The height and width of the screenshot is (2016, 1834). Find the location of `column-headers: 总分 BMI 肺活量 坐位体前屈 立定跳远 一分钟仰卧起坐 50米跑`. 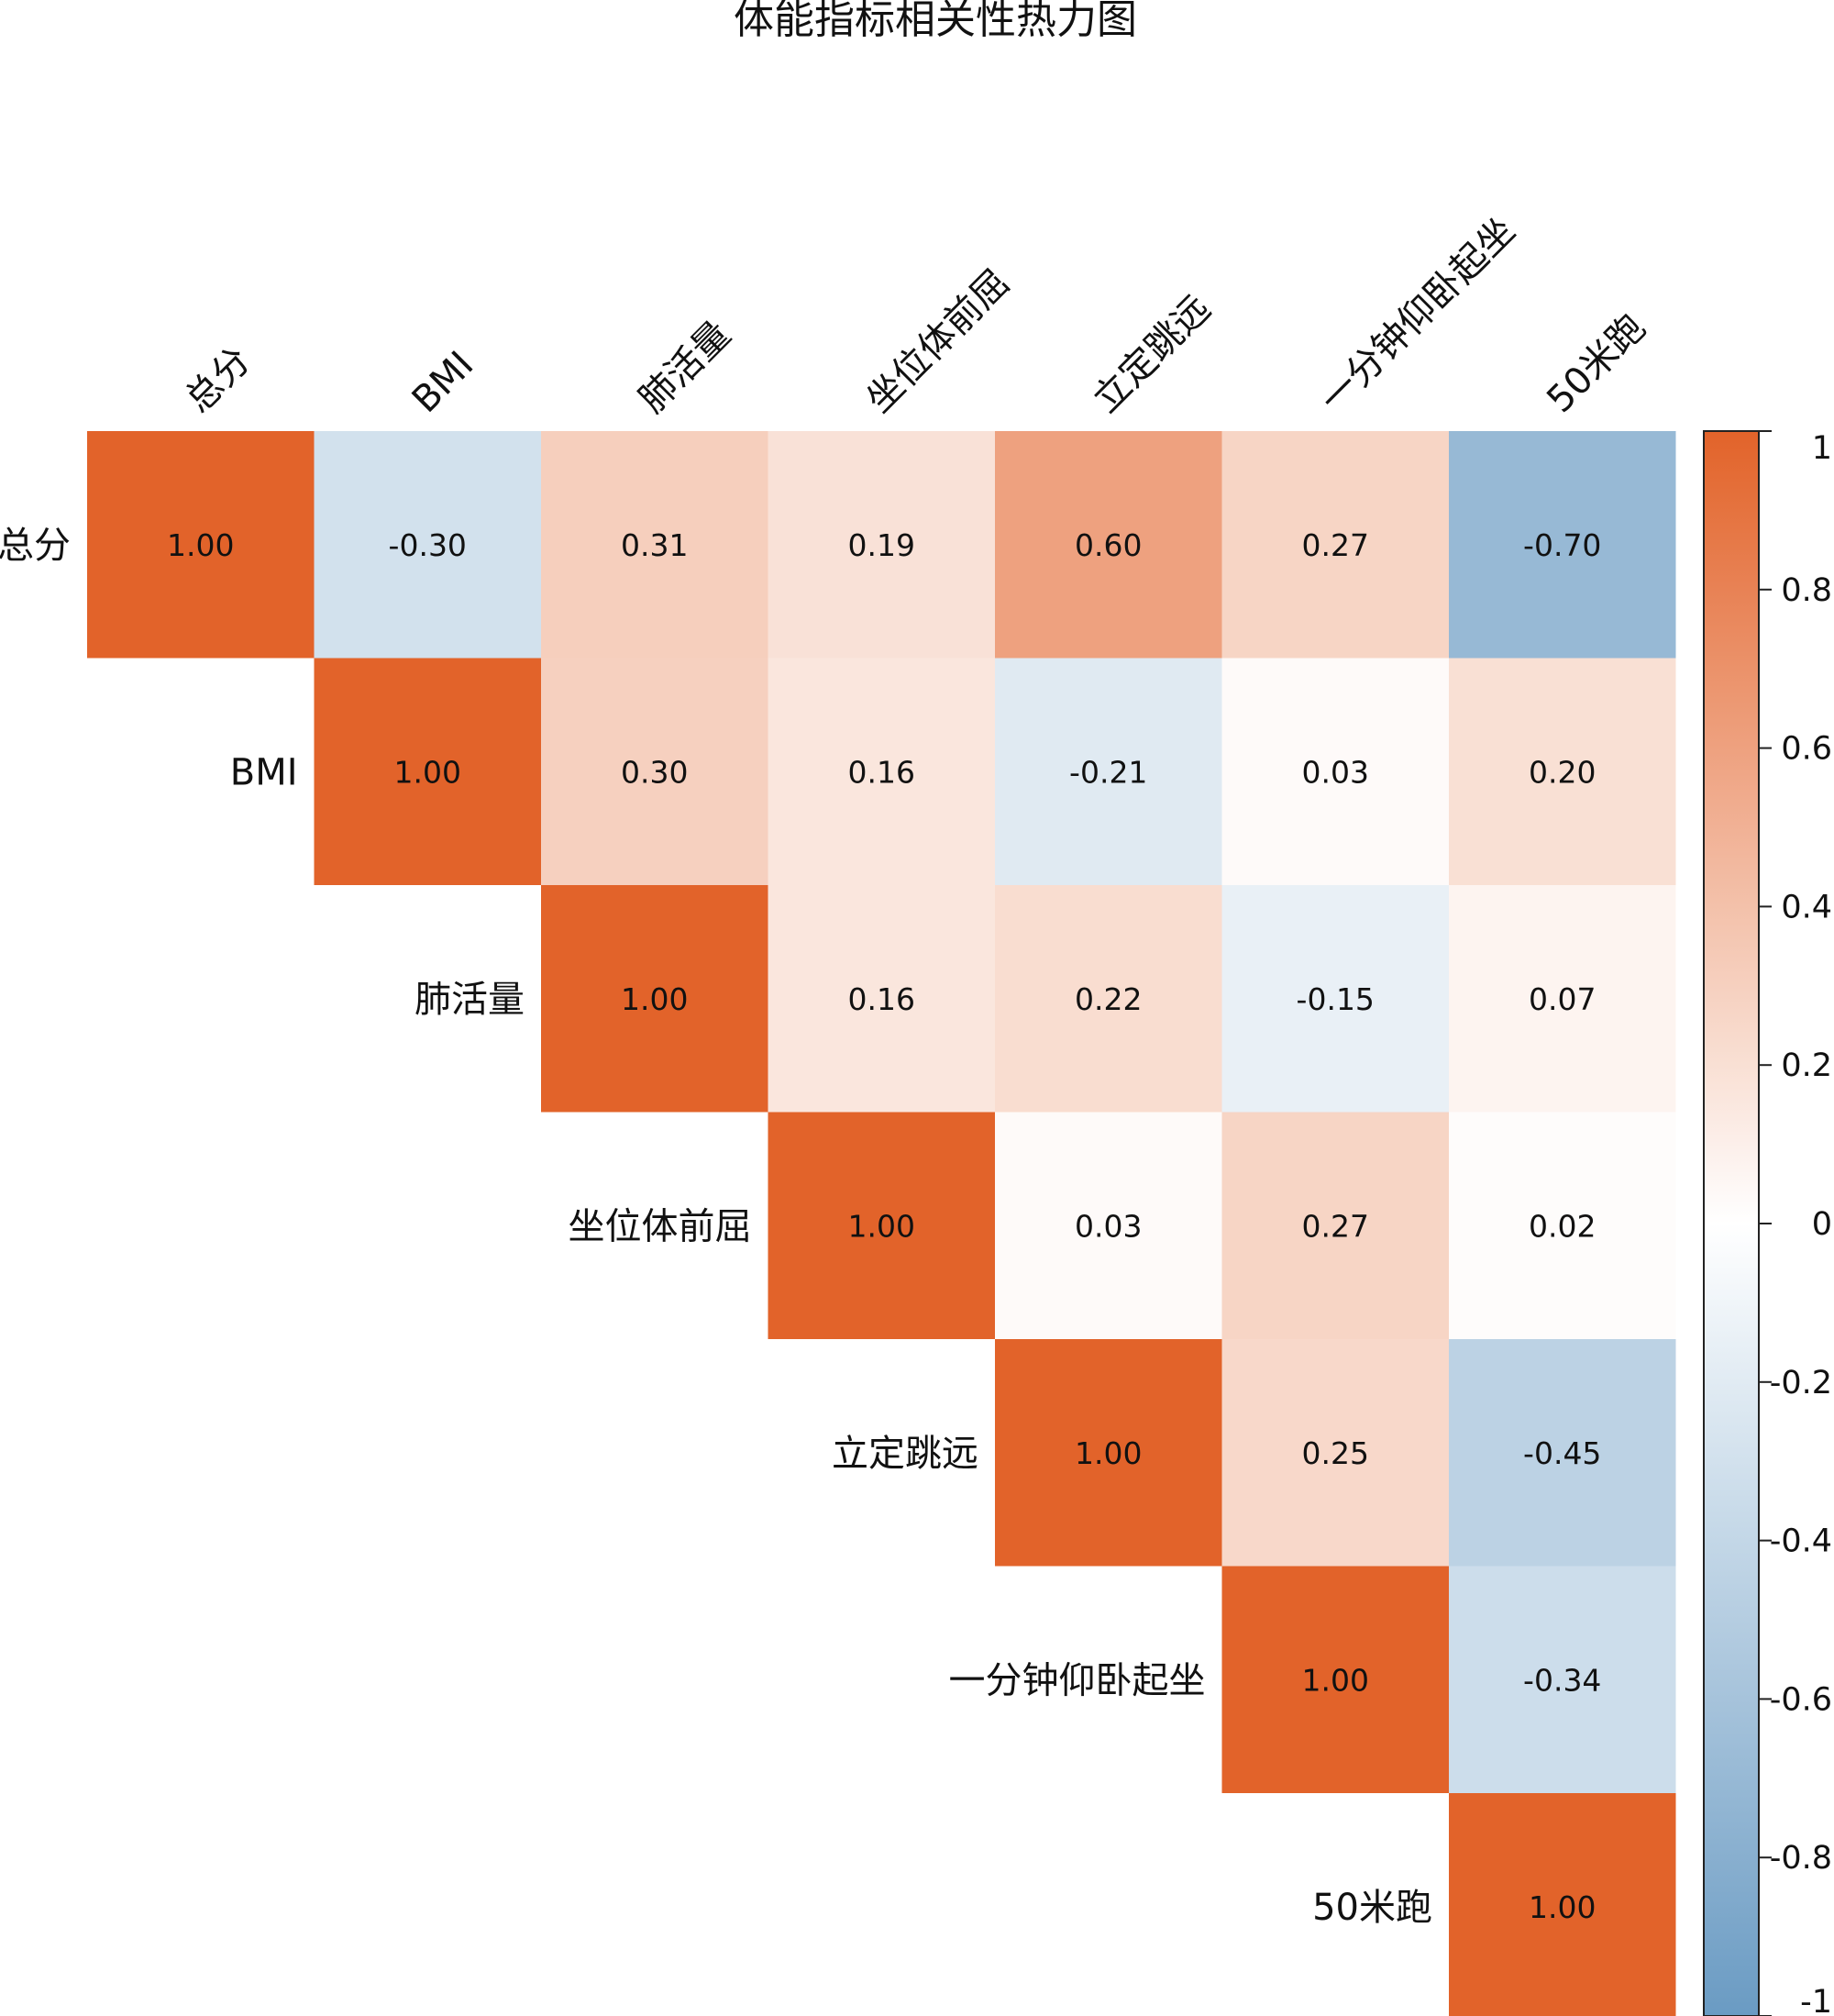

column-headers: 总分 BMI 肺活量 坐位体前屈 立定跳远 一分钟仰卧起坐 50米跑 is located at coordinates (915, 316).